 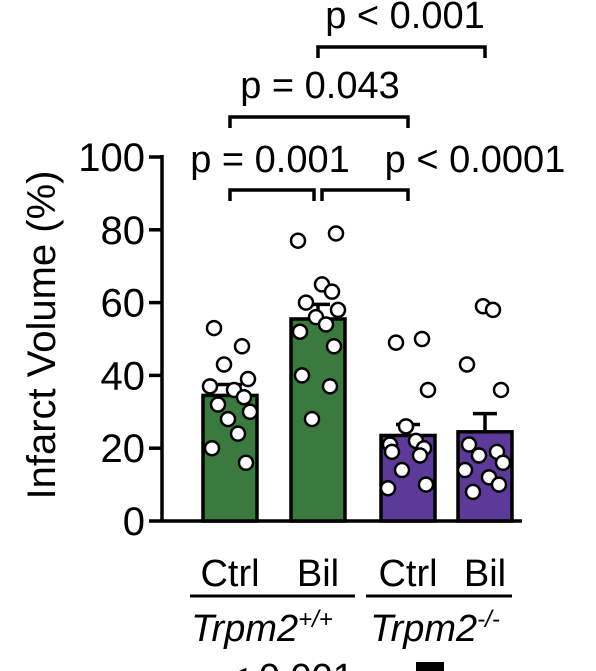 What do you see at coordinates (405, 18) in the screenshot?
I see `p-value-label: p < 0.001` at bounding box center [405, 18].